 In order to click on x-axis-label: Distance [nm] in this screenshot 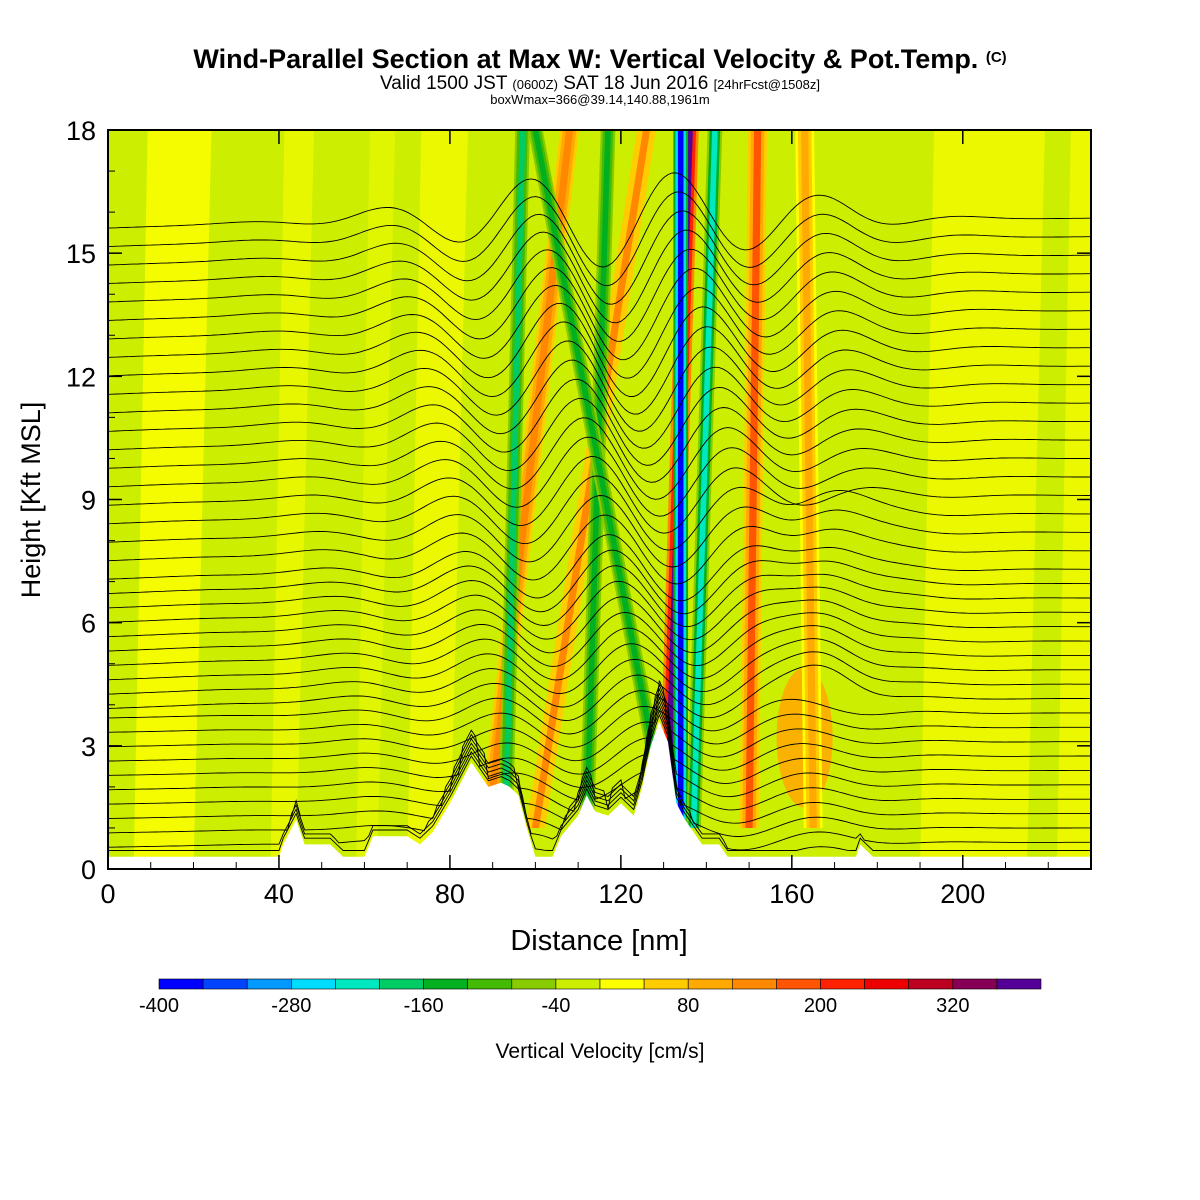, I will do `click(598, 941)`.